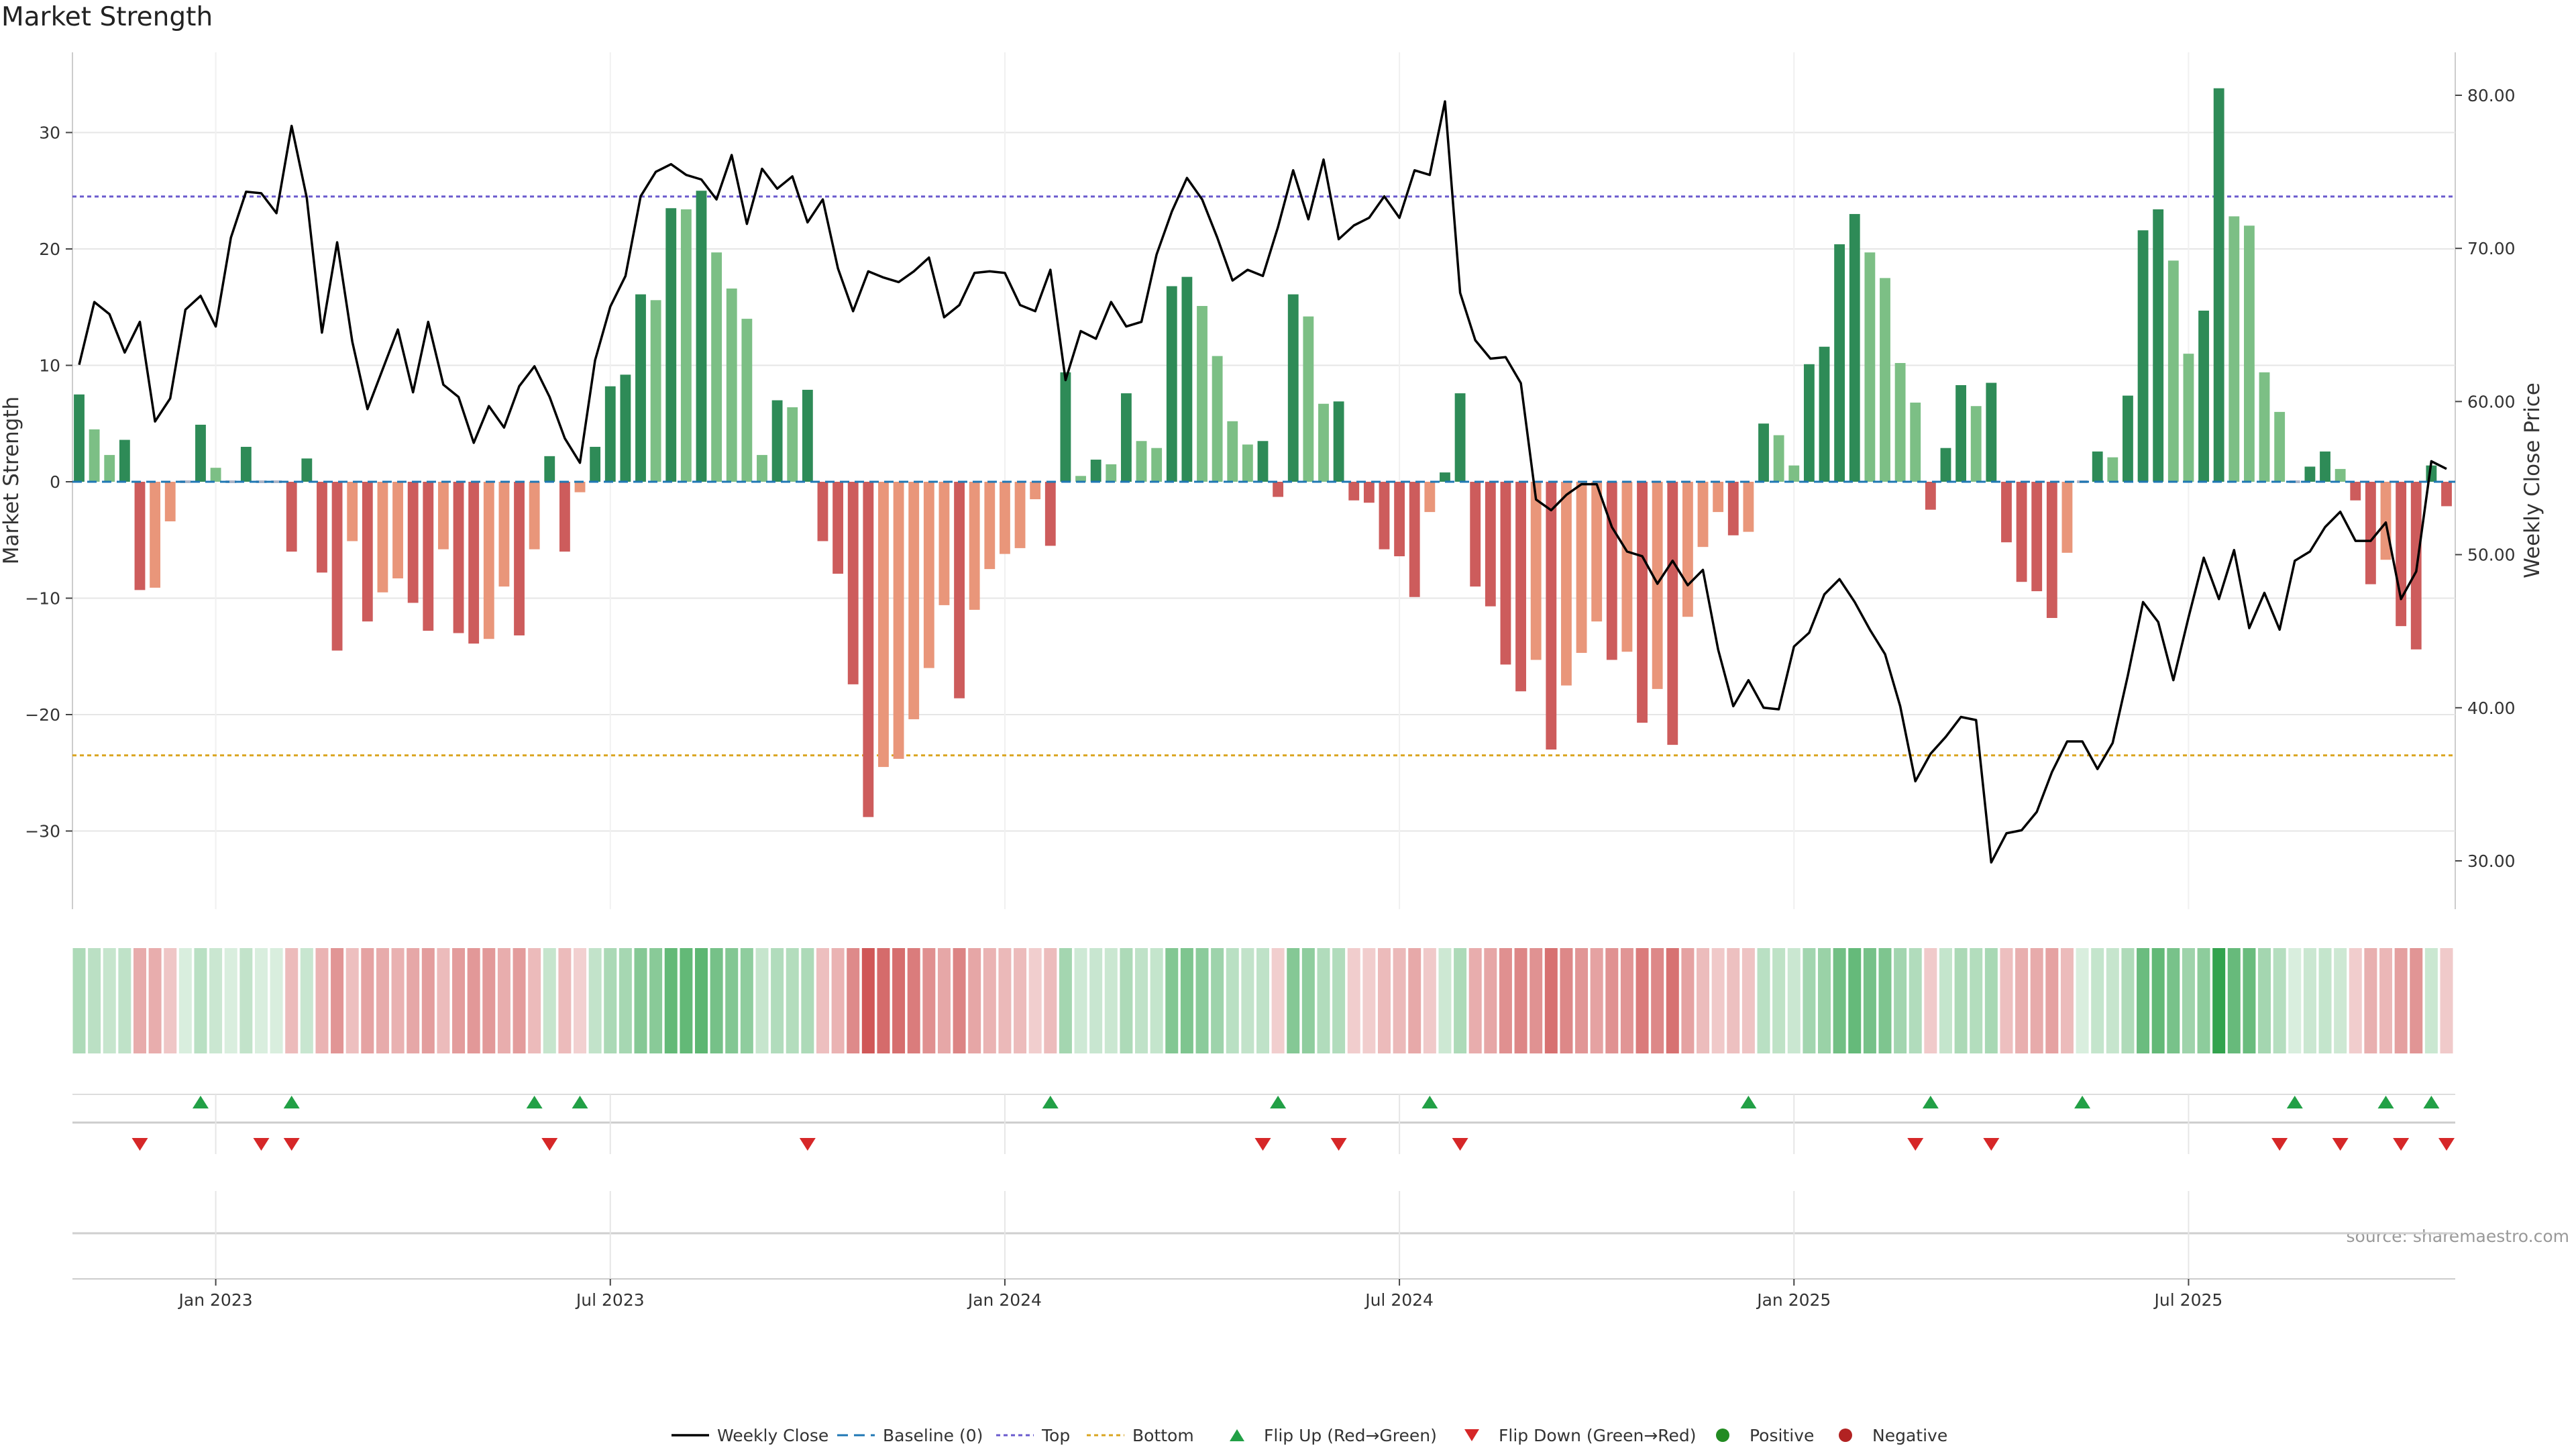 Image resolution: width=2576 pixels, height=1452 pixels. I want to click on legend-label: Top, so click(1055, 1436).